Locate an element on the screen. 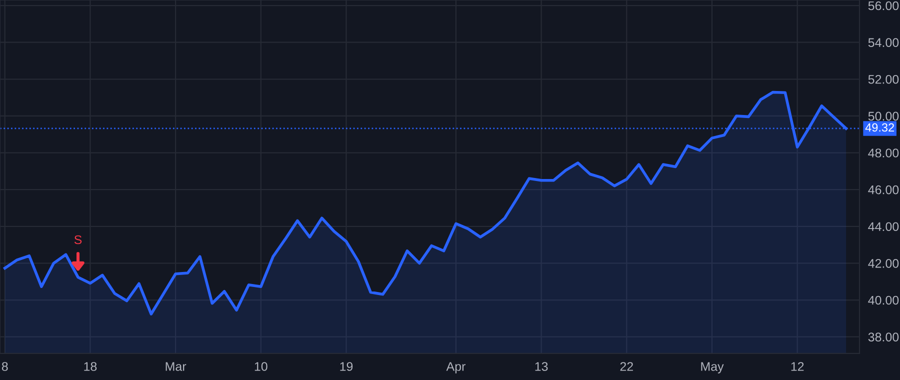 This screenshot has height=380, width=900. y-tick-label: 46.00 is located at coordinates (883, 189).